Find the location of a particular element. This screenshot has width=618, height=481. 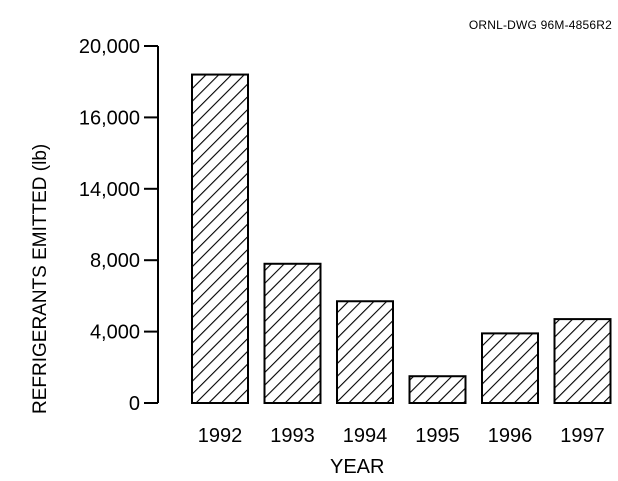

bar-1996 is located at coordinates (510, 368).